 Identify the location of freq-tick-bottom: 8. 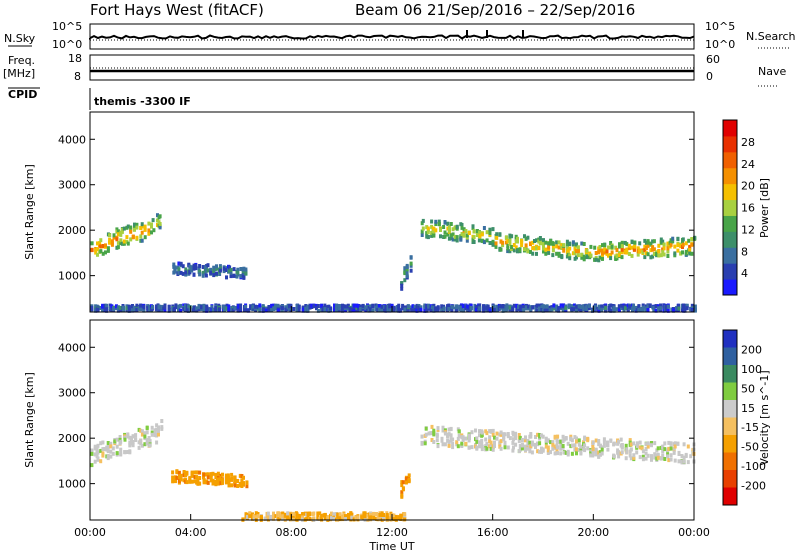
(77, 76).